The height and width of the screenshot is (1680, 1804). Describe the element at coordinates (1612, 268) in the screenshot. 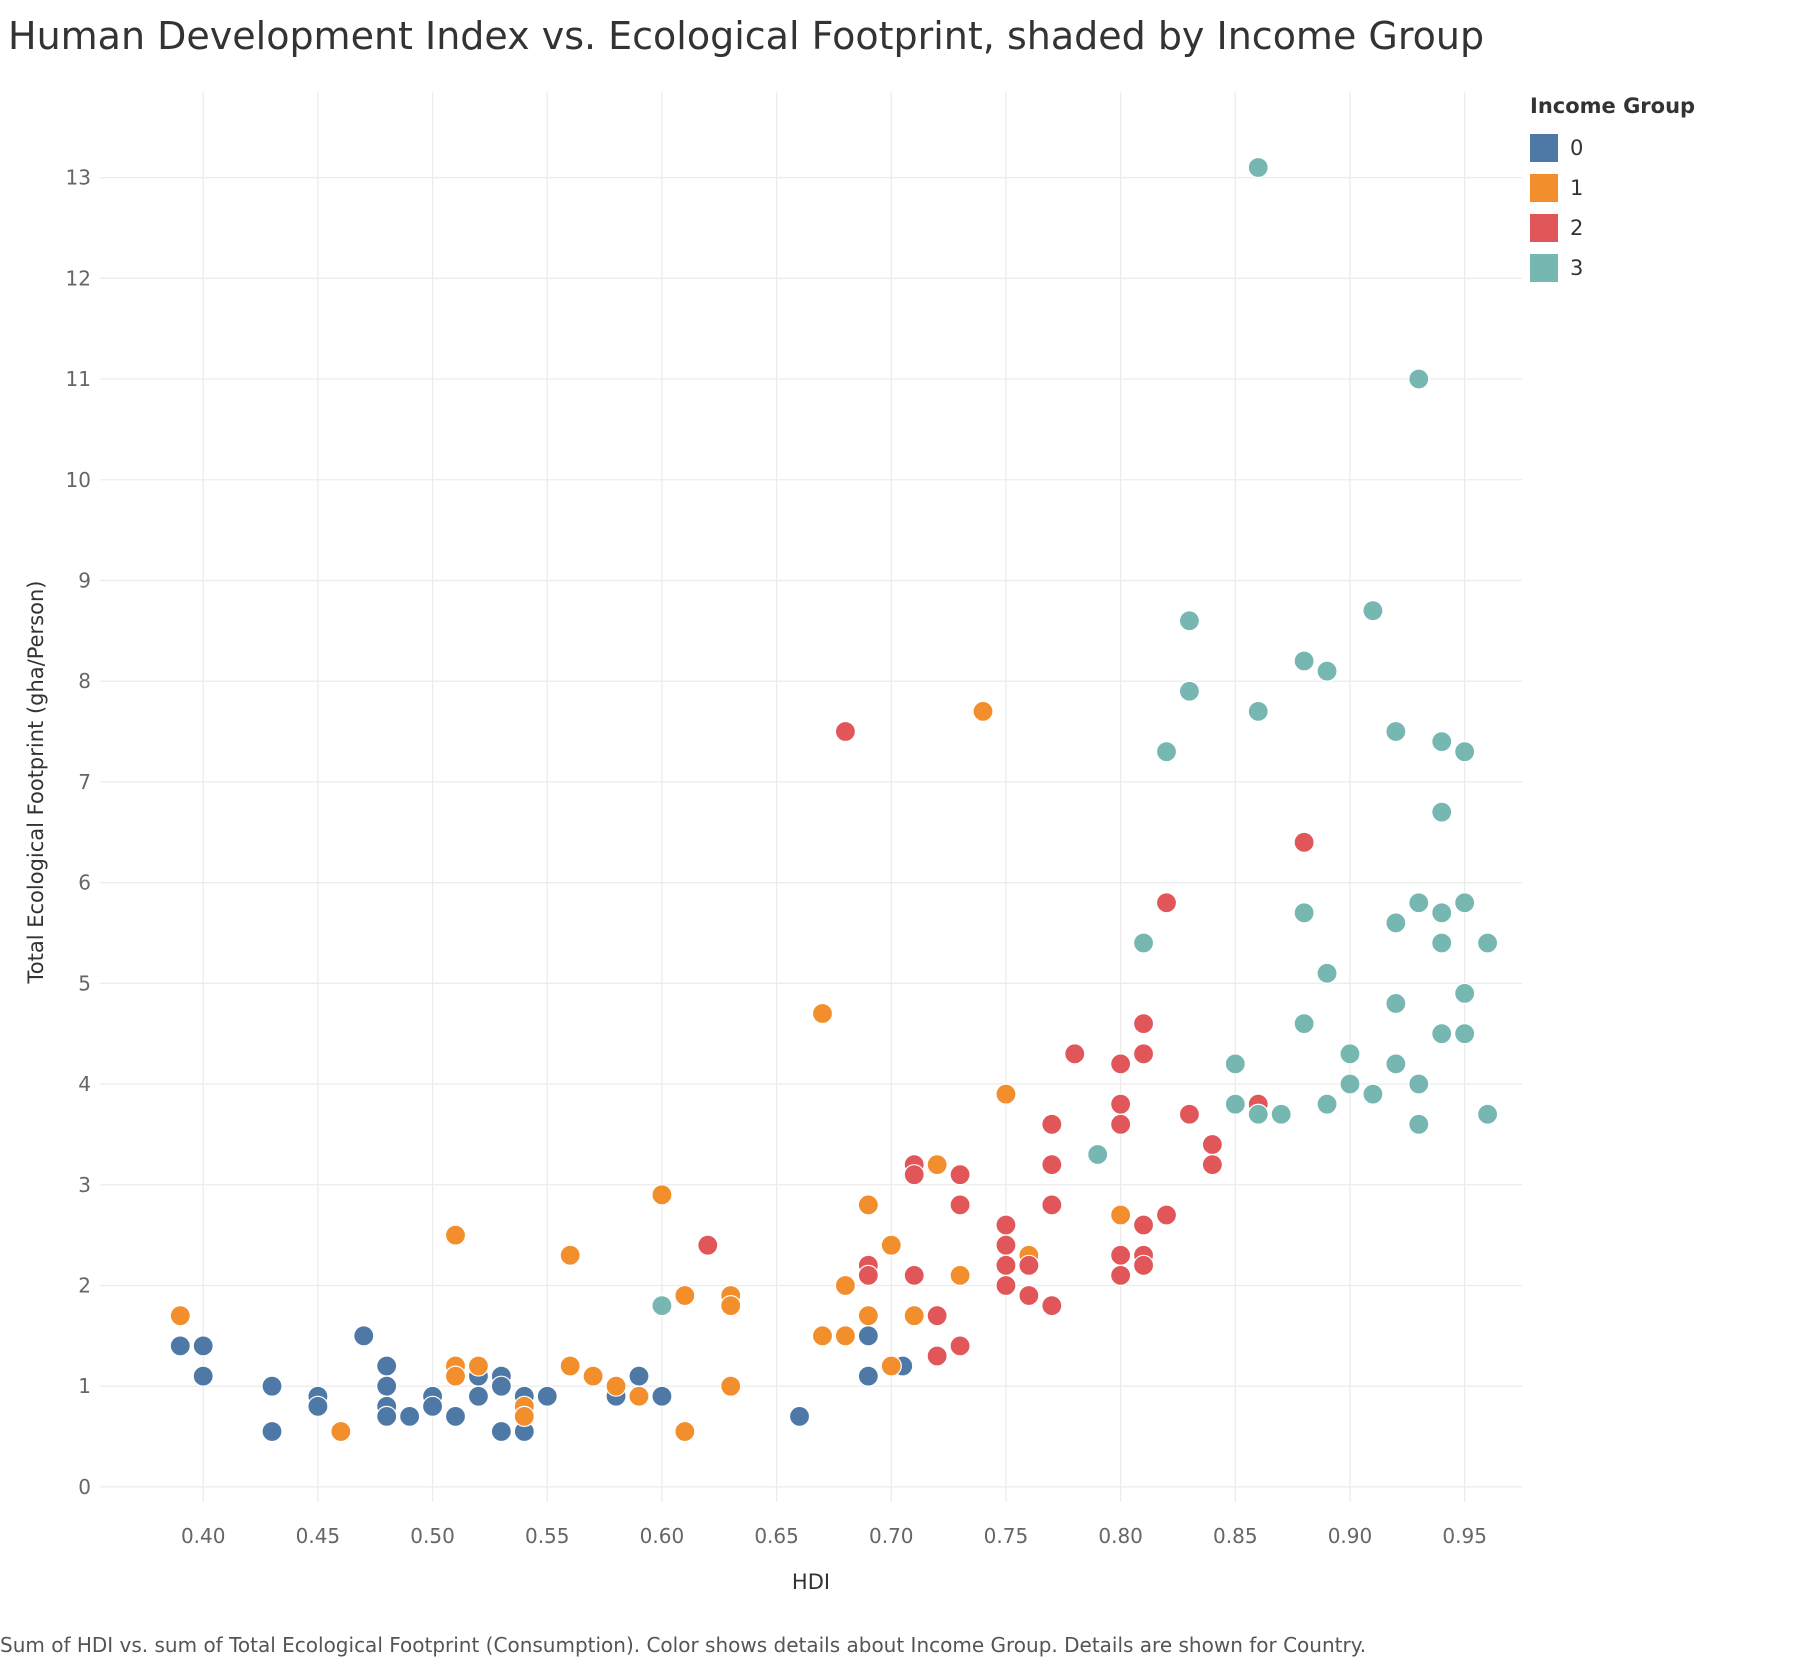

I see `legend-item-3: 3` at that location.